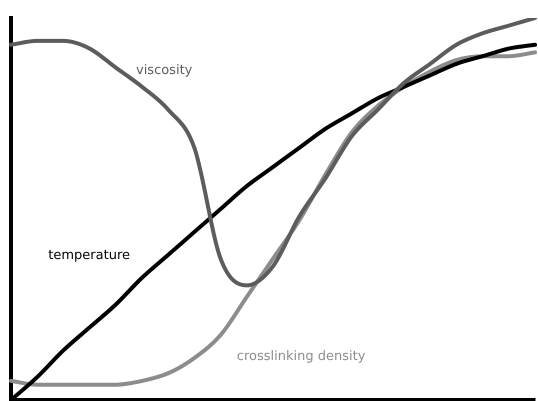 This screenshot has height=401, width=538. Describe the element at coordinates (164, 70) in the screenshot. I see `series-label: viscosity` at that location.